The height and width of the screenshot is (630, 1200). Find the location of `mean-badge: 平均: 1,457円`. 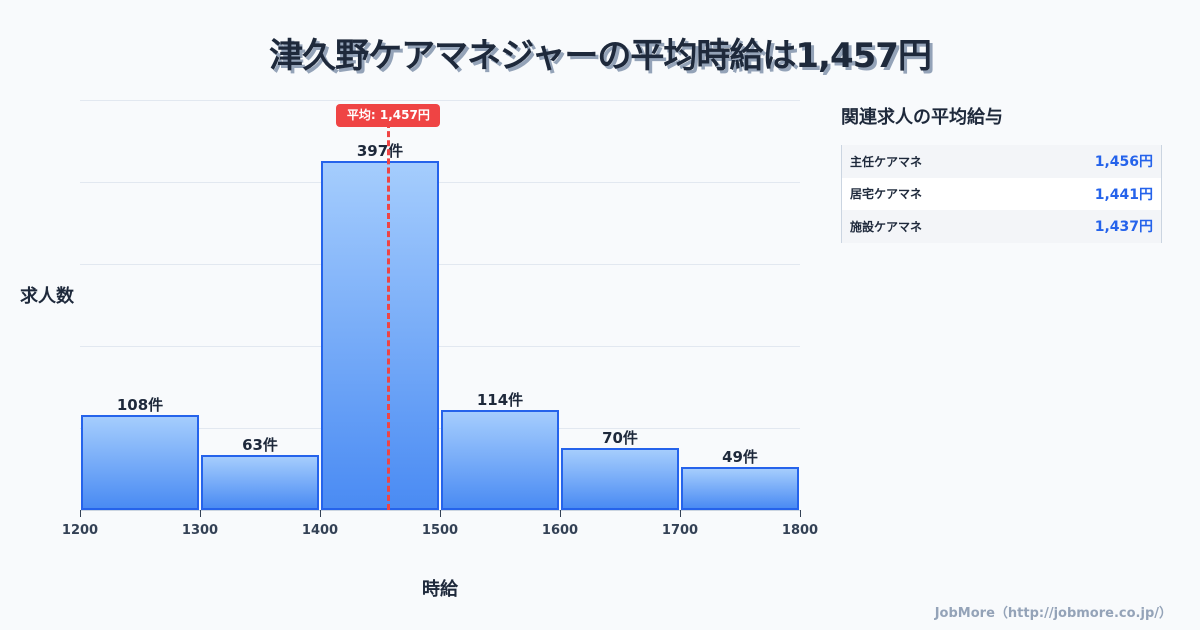

mean-badge: 平均: 1,457円 is located at coordinates (388, 115).